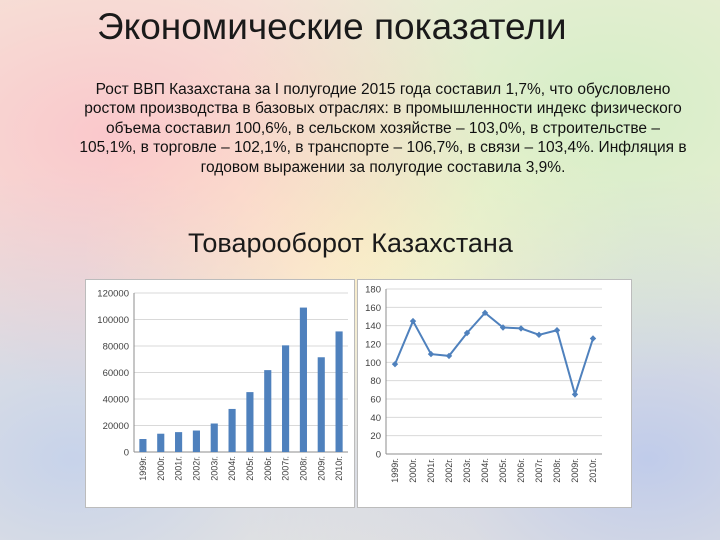  What do you see at coordinates (339, 468) in the screenshot?
I see `bar-x-tick-label: 2010г.` at bounding box center [339, 468].